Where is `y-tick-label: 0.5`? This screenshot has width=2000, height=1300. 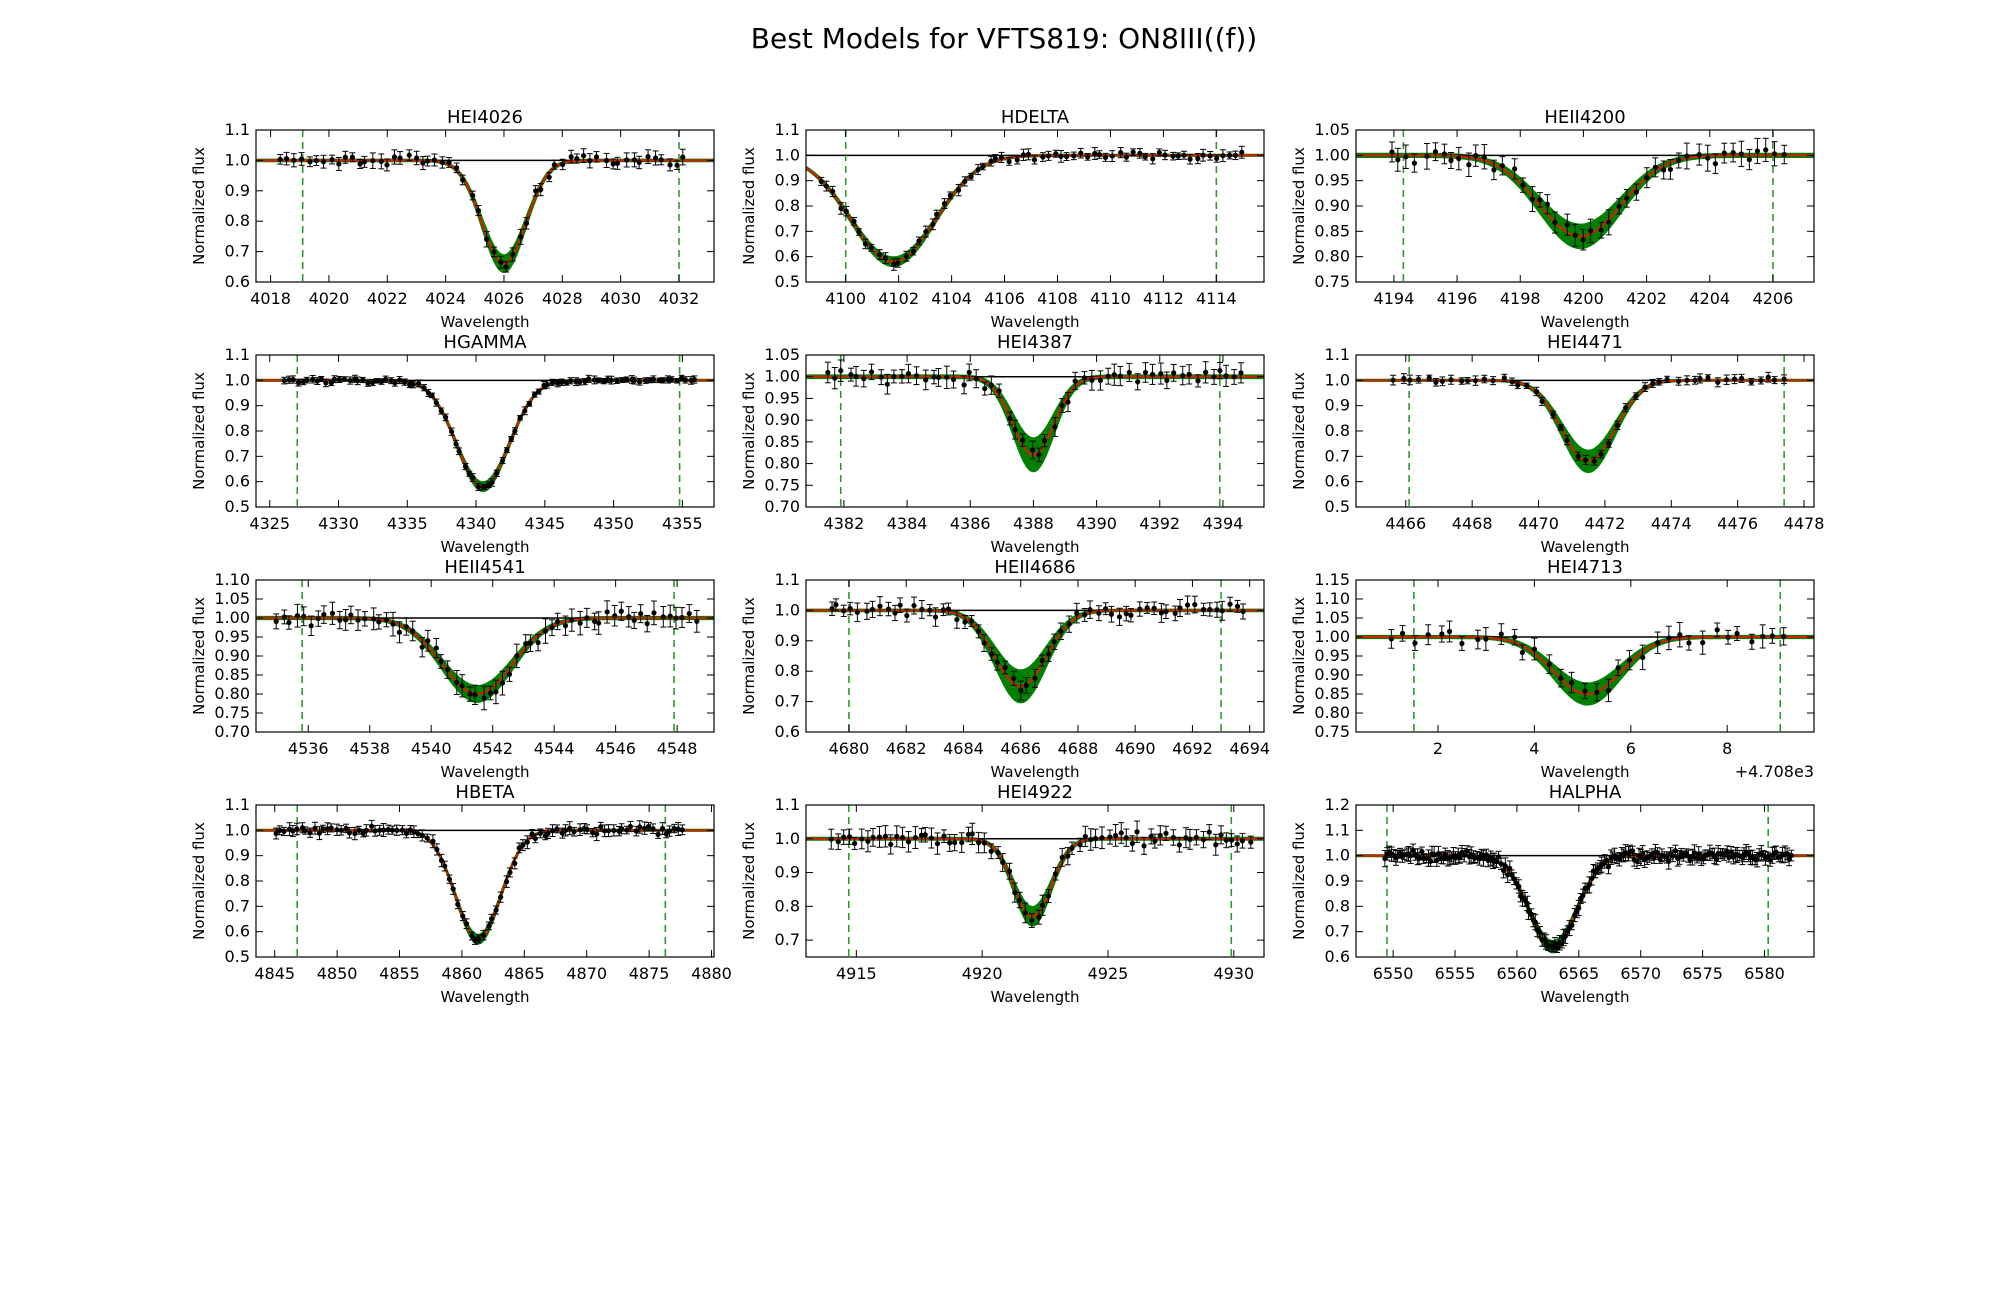 y-tick-label: 0.5 is located at coordinates (1337, 506).